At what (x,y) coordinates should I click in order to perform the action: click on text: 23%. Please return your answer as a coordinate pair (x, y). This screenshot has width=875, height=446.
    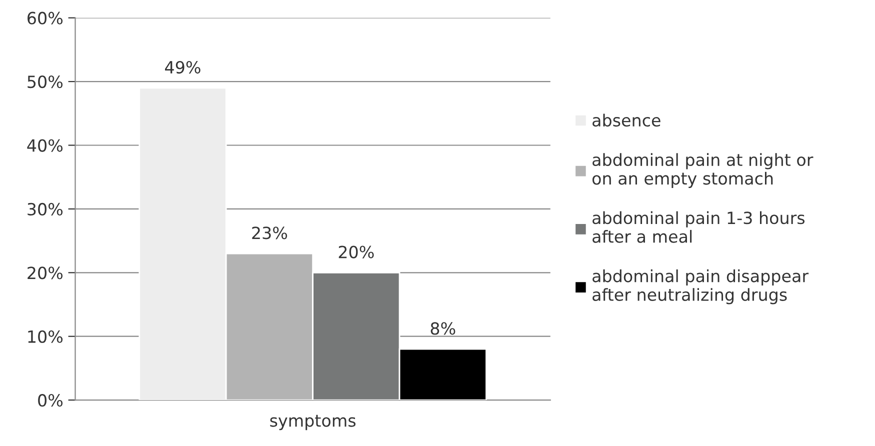
    Looking at the image, I should click on (270, 233).